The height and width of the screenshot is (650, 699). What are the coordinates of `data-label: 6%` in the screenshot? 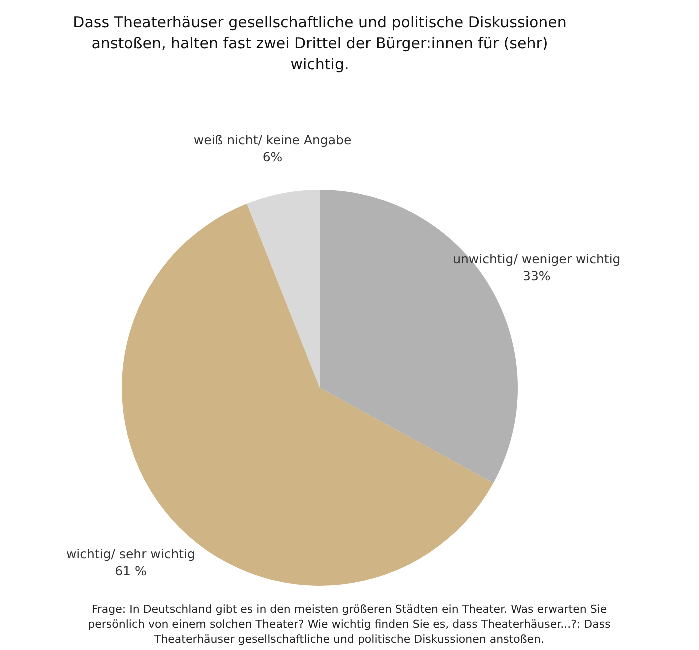 It's located at (272, 156).